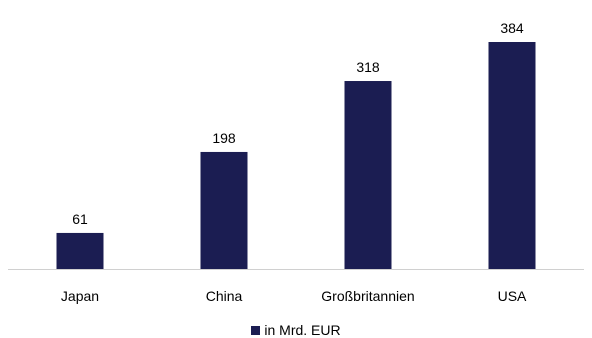 The height and width of the screenshot is (338, 592). What do you see at coordinates (367, 296) in the screenshot?
I see `x-tick-label: Großbritannien` at bounding box center [367, 296].